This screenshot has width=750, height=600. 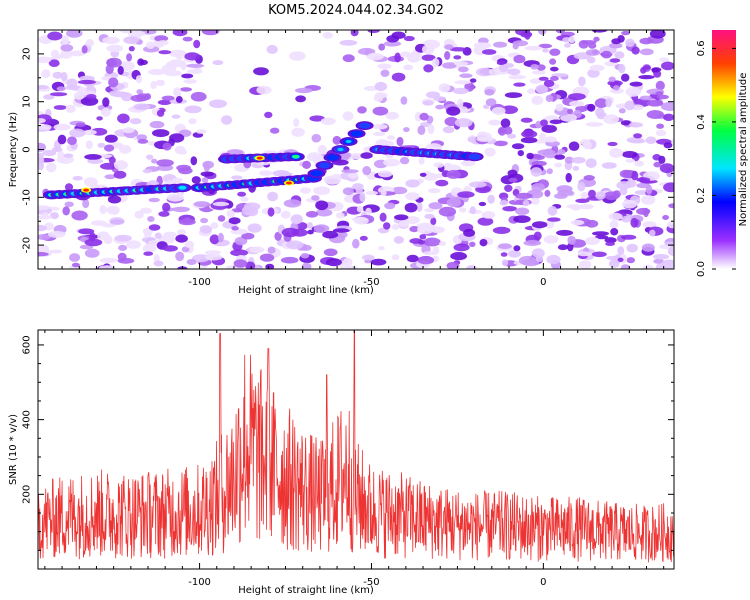 I want to click on x-tick-label: 0, so click(x=543, y=582).